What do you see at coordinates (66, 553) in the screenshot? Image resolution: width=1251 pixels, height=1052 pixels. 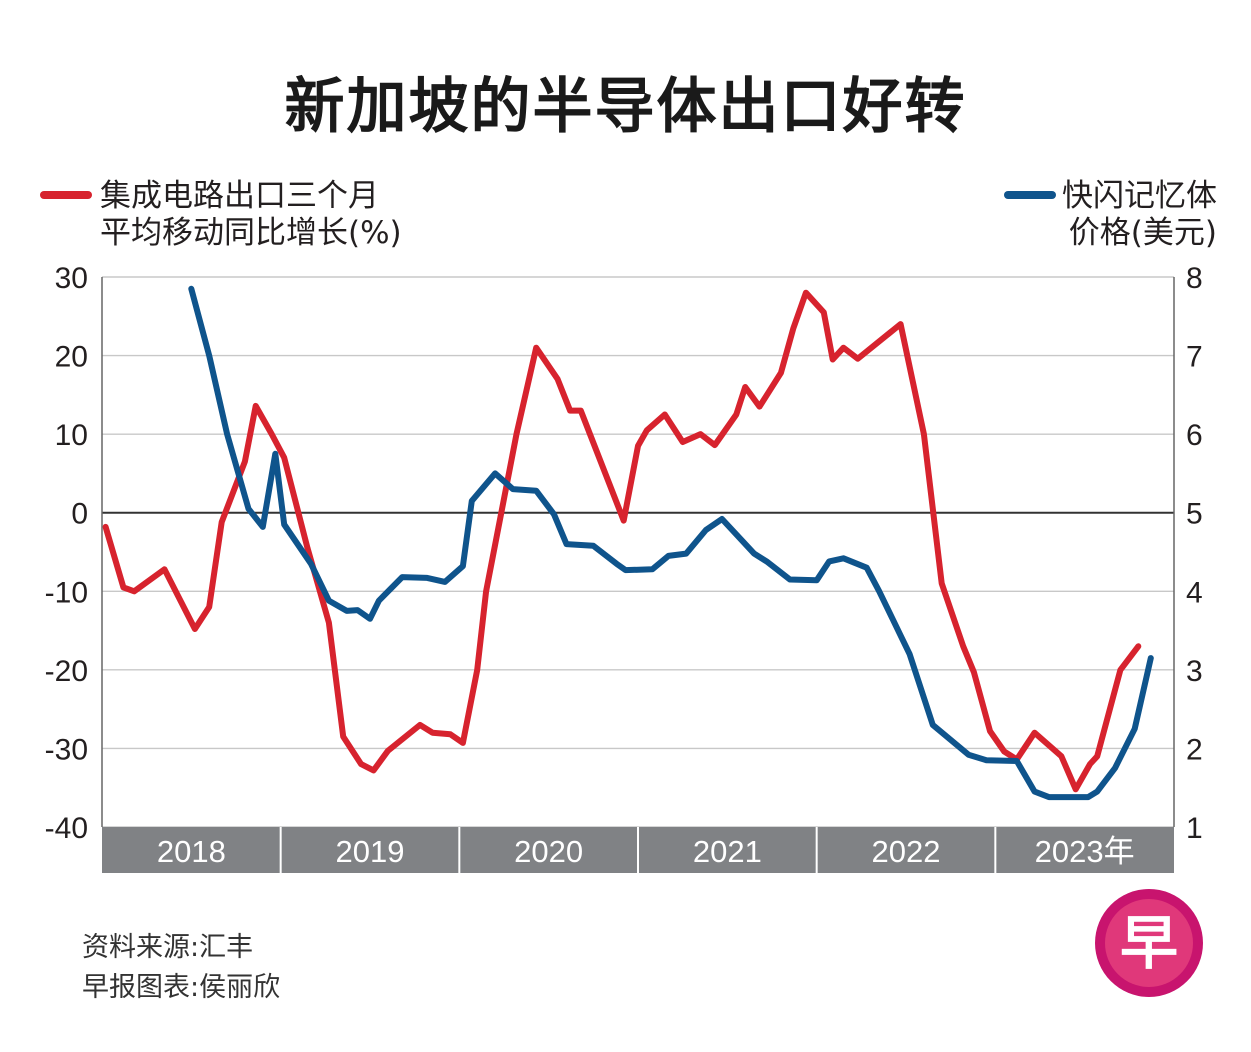 I see `left-axis: 30 20 10 0 -10 -20 -30 -40` at bounding box center [66, 553].